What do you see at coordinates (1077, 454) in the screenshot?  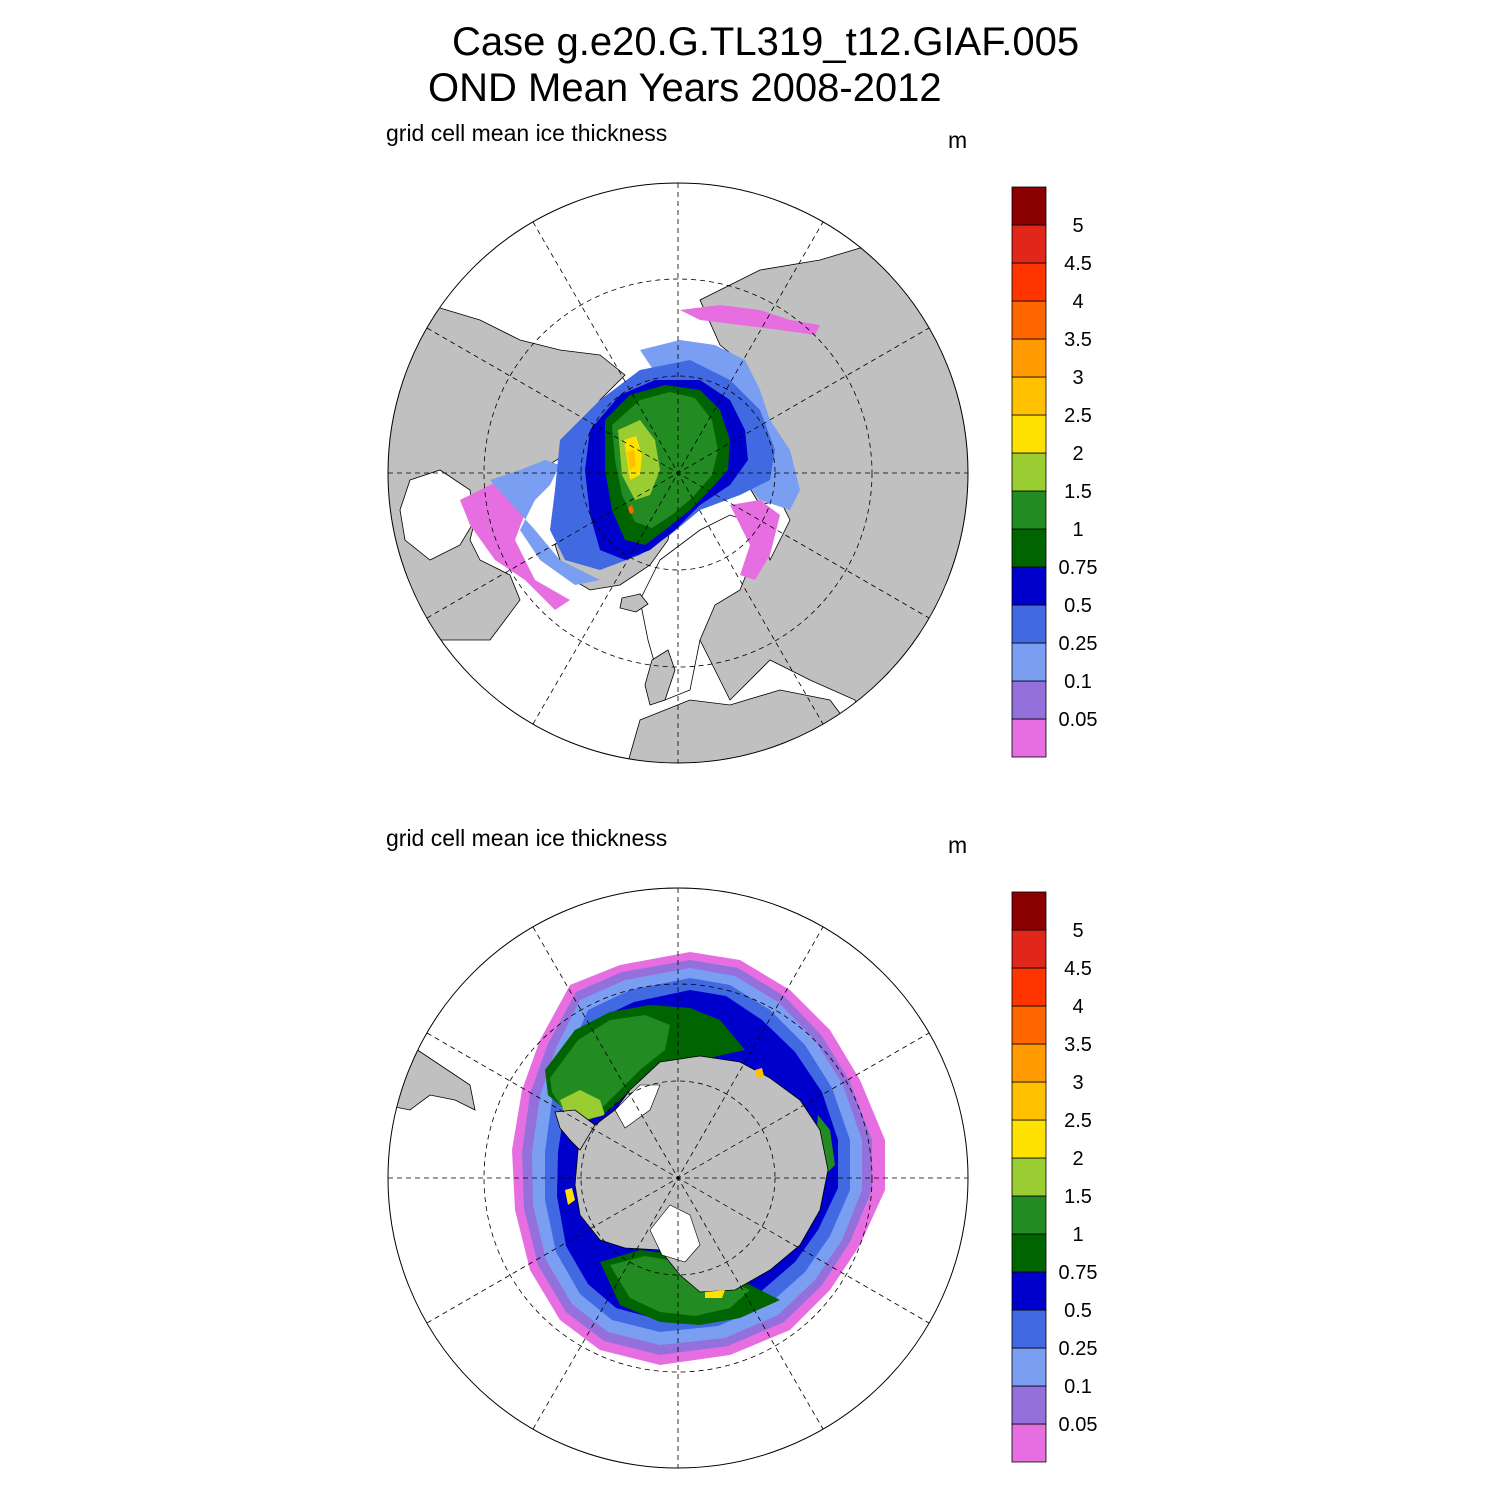 I see `north-colorbar-tick-label: 2` at bounding box center [1077, 454].